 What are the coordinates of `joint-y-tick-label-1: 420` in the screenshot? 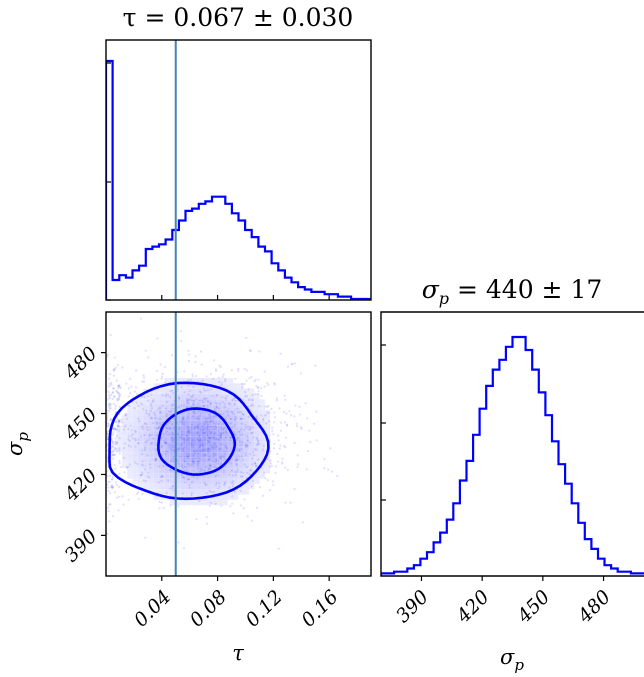 It's located at (81, 485).